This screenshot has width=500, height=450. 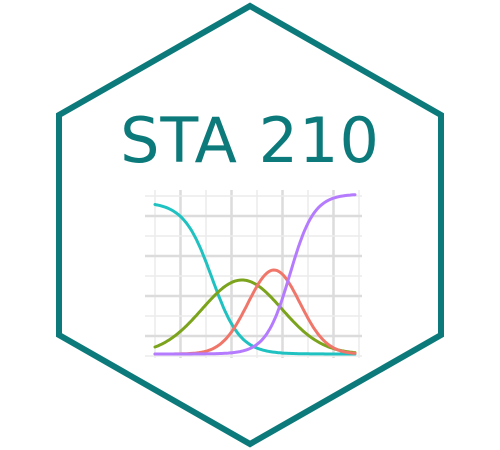 I want to click on olive-bell-curve-line, so click(x=255, y=316).